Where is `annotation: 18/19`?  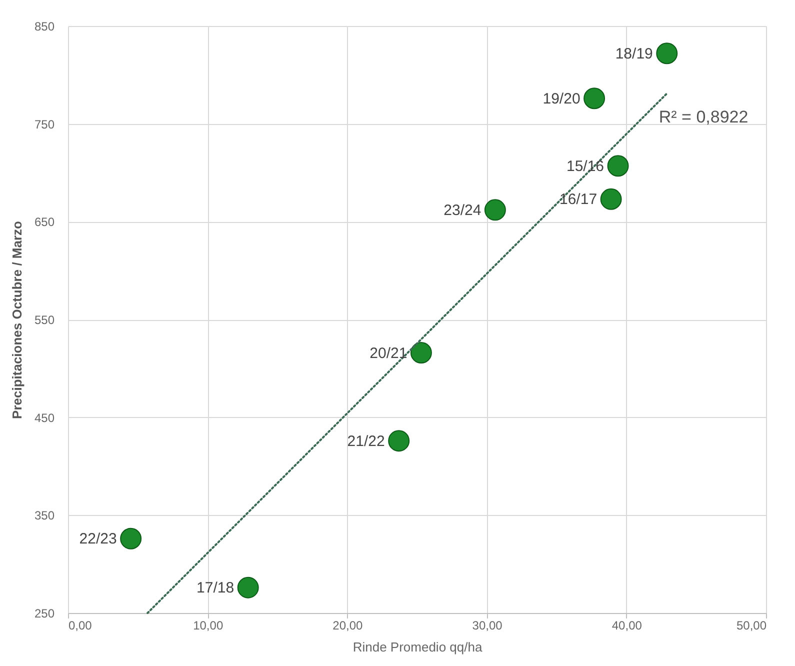 annotation: 18/19 is located at coordinates (634, 53).